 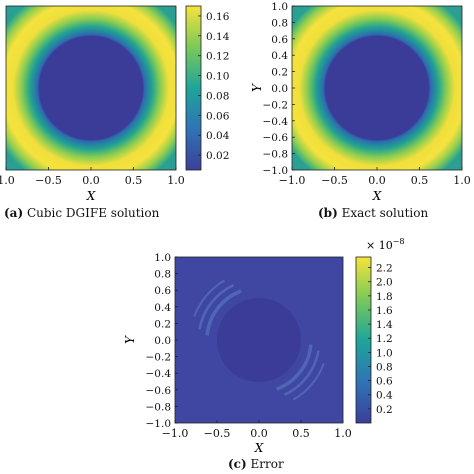 What do you see at coordinates (218, 116) in the screenshot?
I see `colorbar-tick-label: 0.06` at bounding box center [218, 116].